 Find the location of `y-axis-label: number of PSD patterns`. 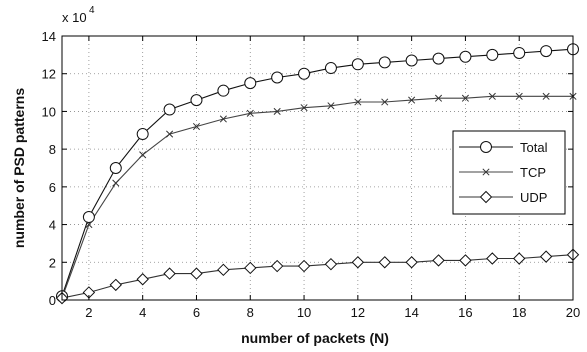

y-axis-label: number of PSD patterns is located at coordinates (19, 168).